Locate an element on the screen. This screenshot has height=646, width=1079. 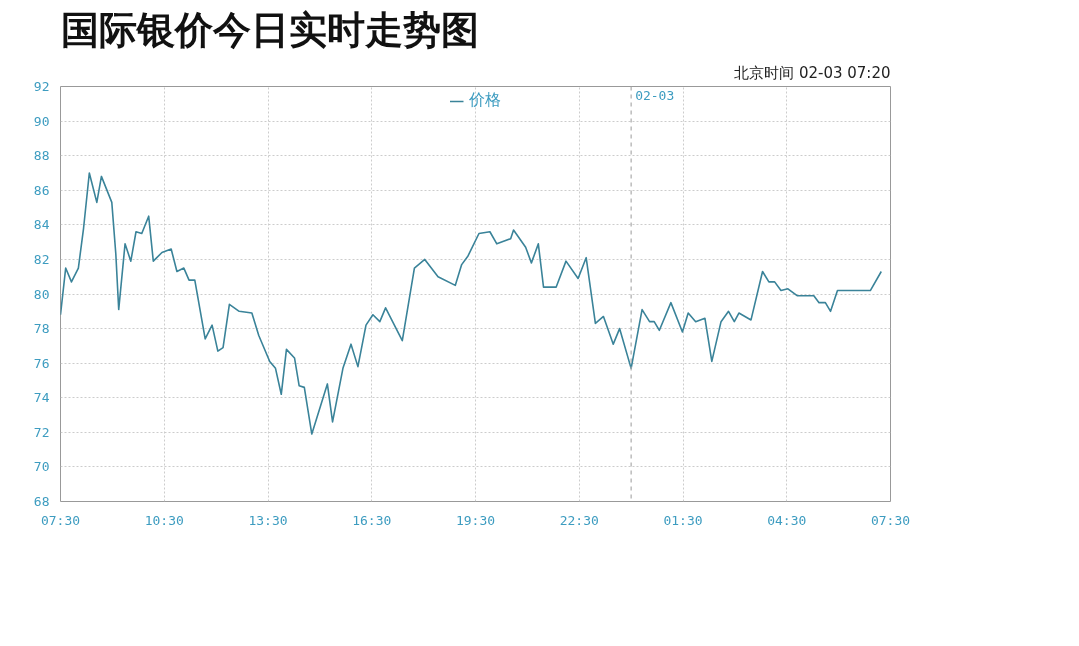
x-tick-label: 01:30 is located at coordinates (683, 520).